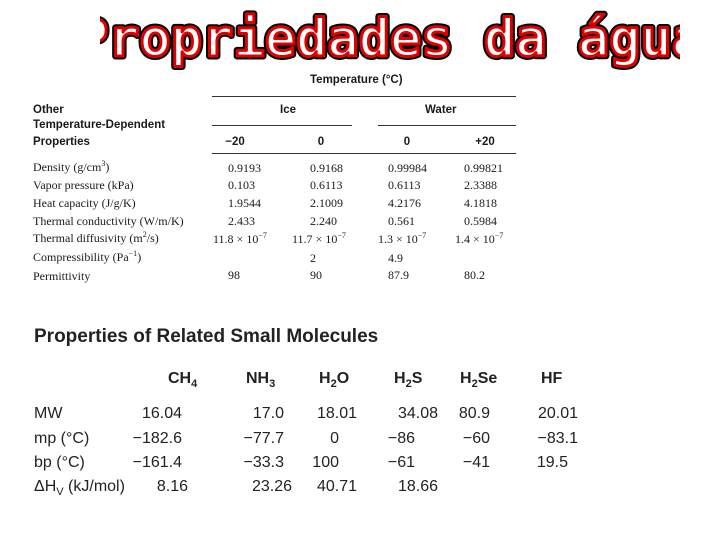  I want to click on slide-title-text: Propriedades da água, so click(390, 39).